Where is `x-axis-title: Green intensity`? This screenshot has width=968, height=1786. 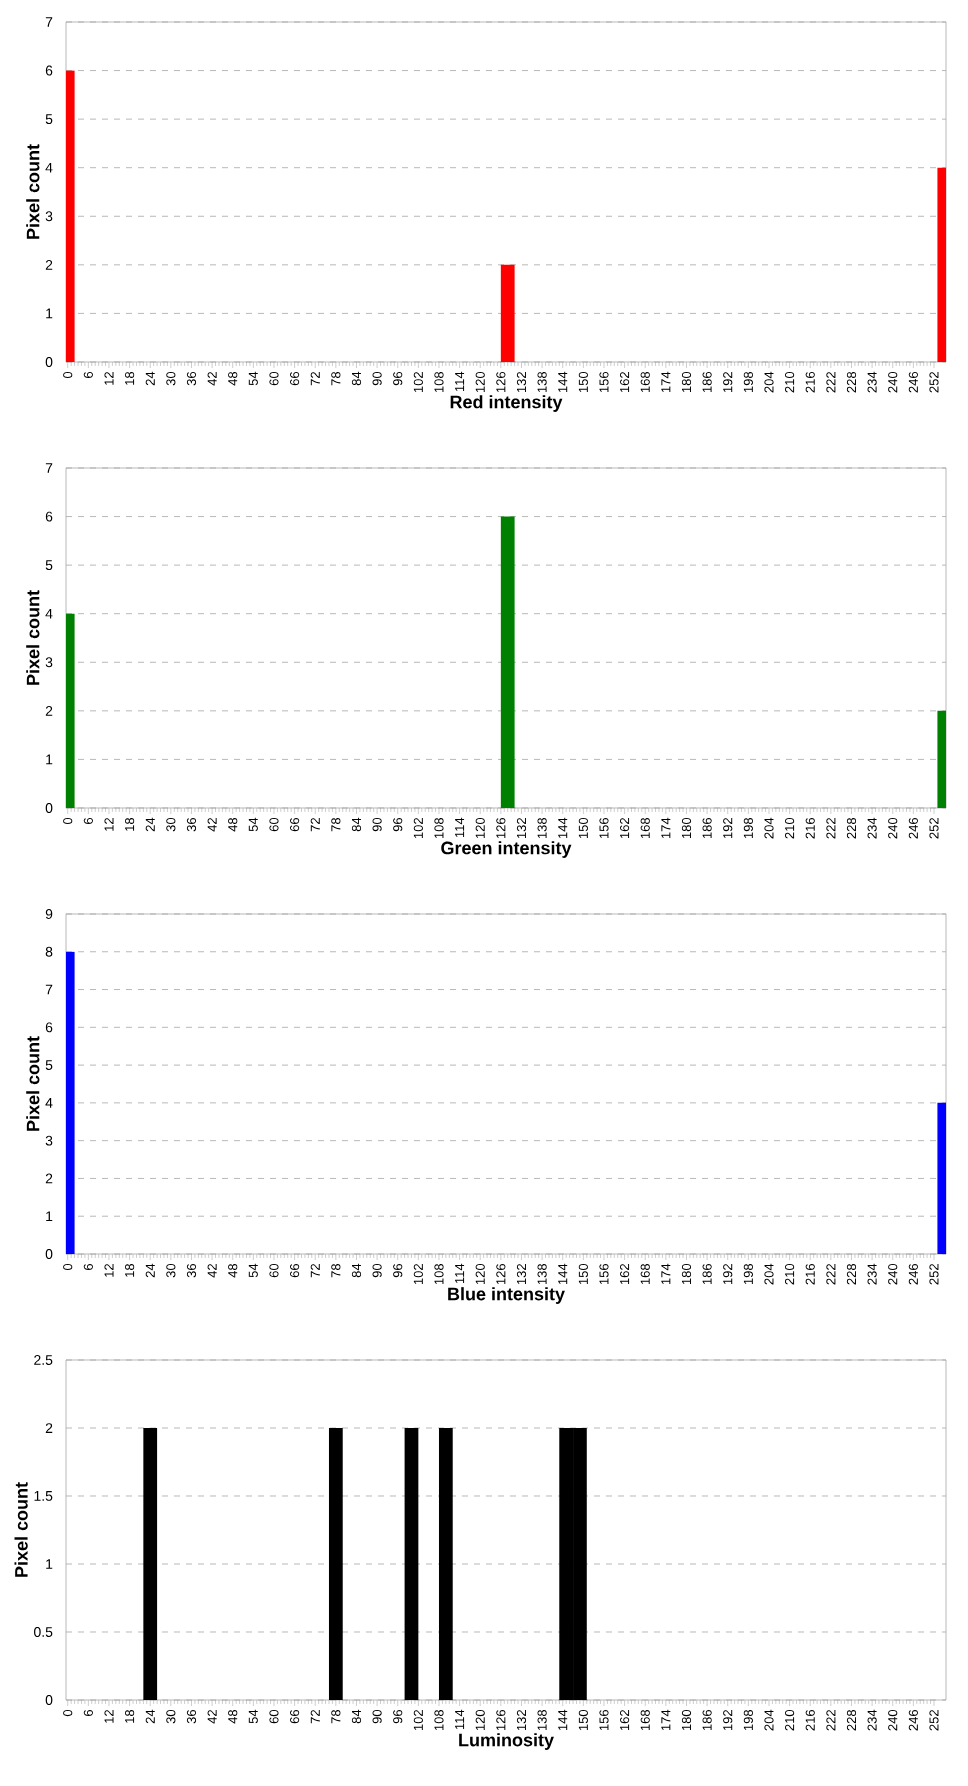 x-axis-title: Green intensity is located at coordinates (506, 849).